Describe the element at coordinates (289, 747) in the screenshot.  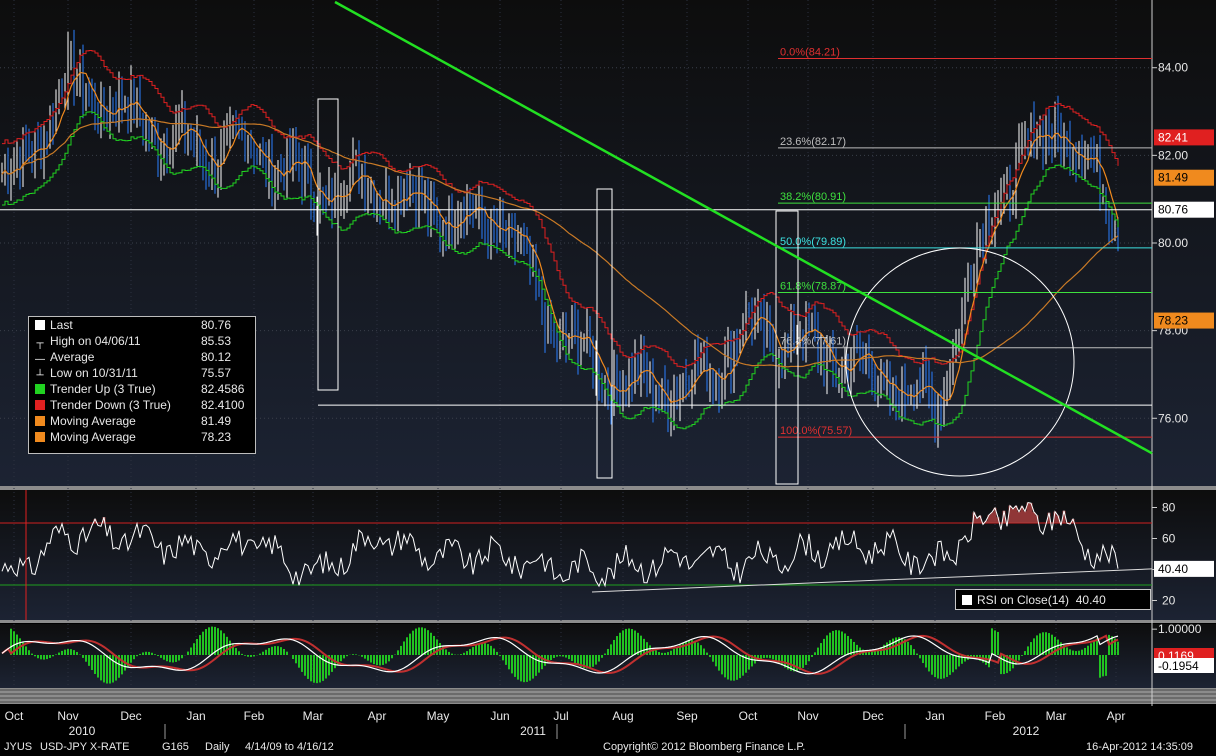
I see `footer-date-range: 4/14/09 to 4/16/12` at that location.